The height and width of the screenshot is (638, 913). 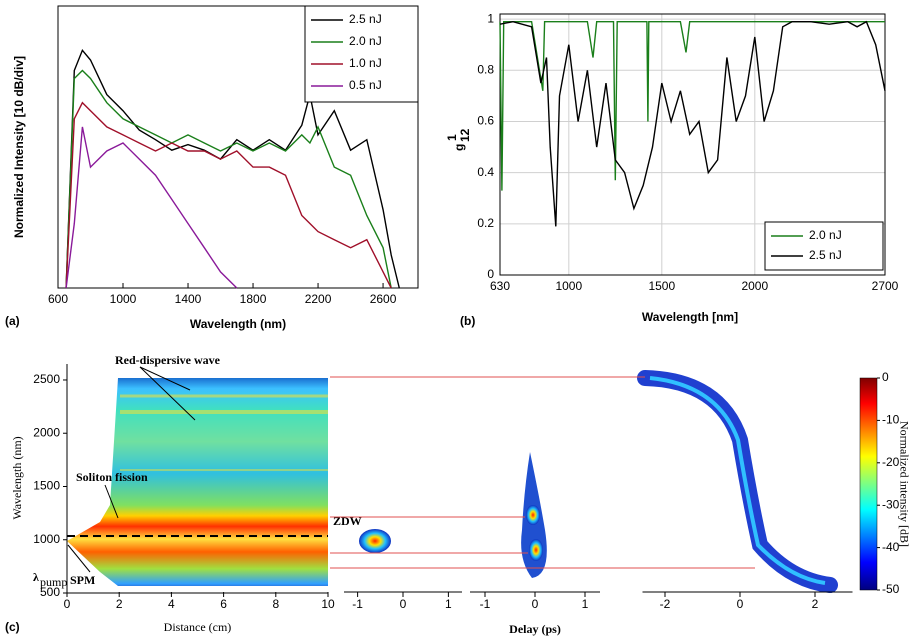 I want to click on annotation: Soliton fission, so click(x=112, y=477).